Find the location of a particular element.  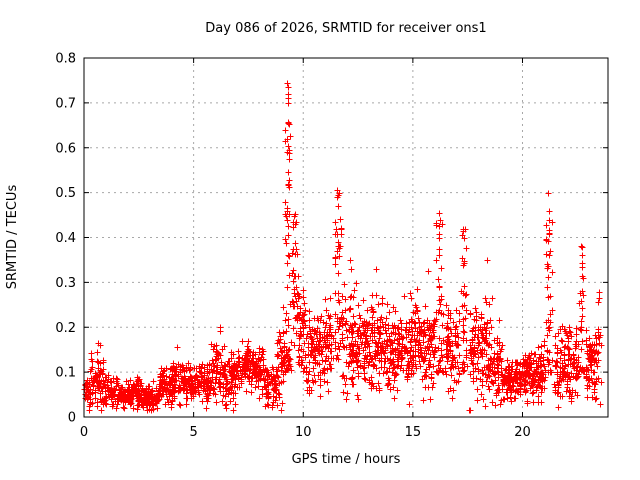

y-tick-label: 0.5 is located at coordinates (65, 193).